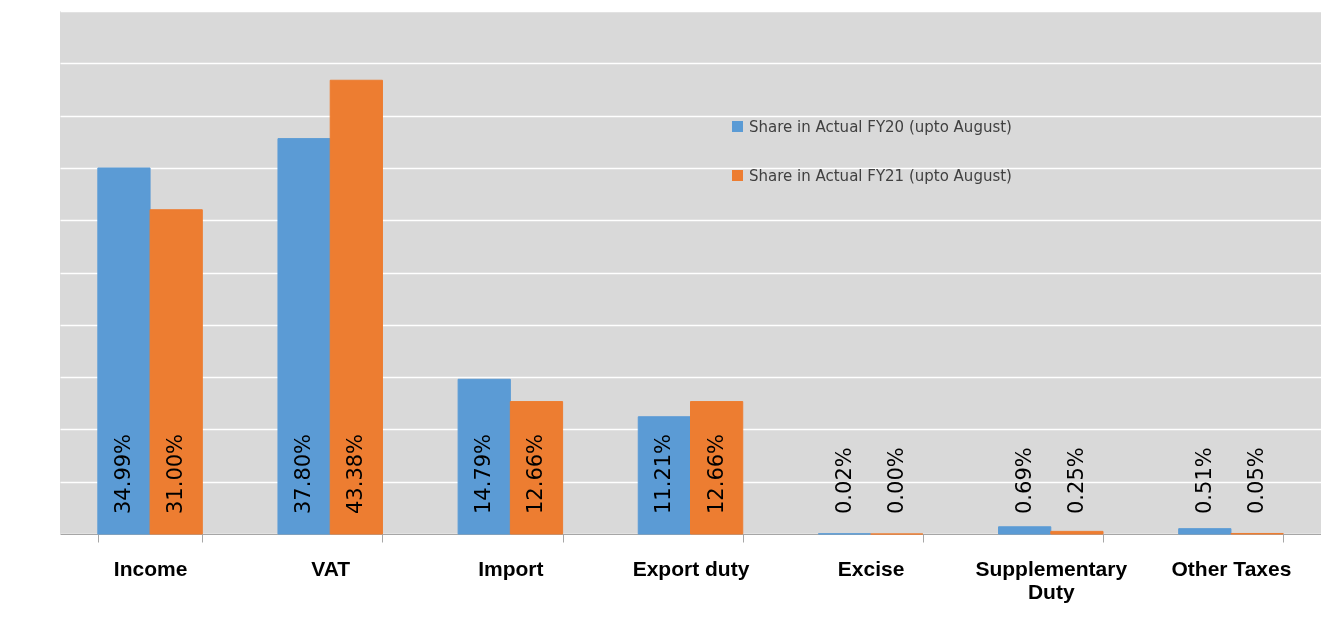 The image size is (1321, 632). Describe the element at coordinates (1023, 480) in the screenshot. I see `data-label: 0.69%` at that location.